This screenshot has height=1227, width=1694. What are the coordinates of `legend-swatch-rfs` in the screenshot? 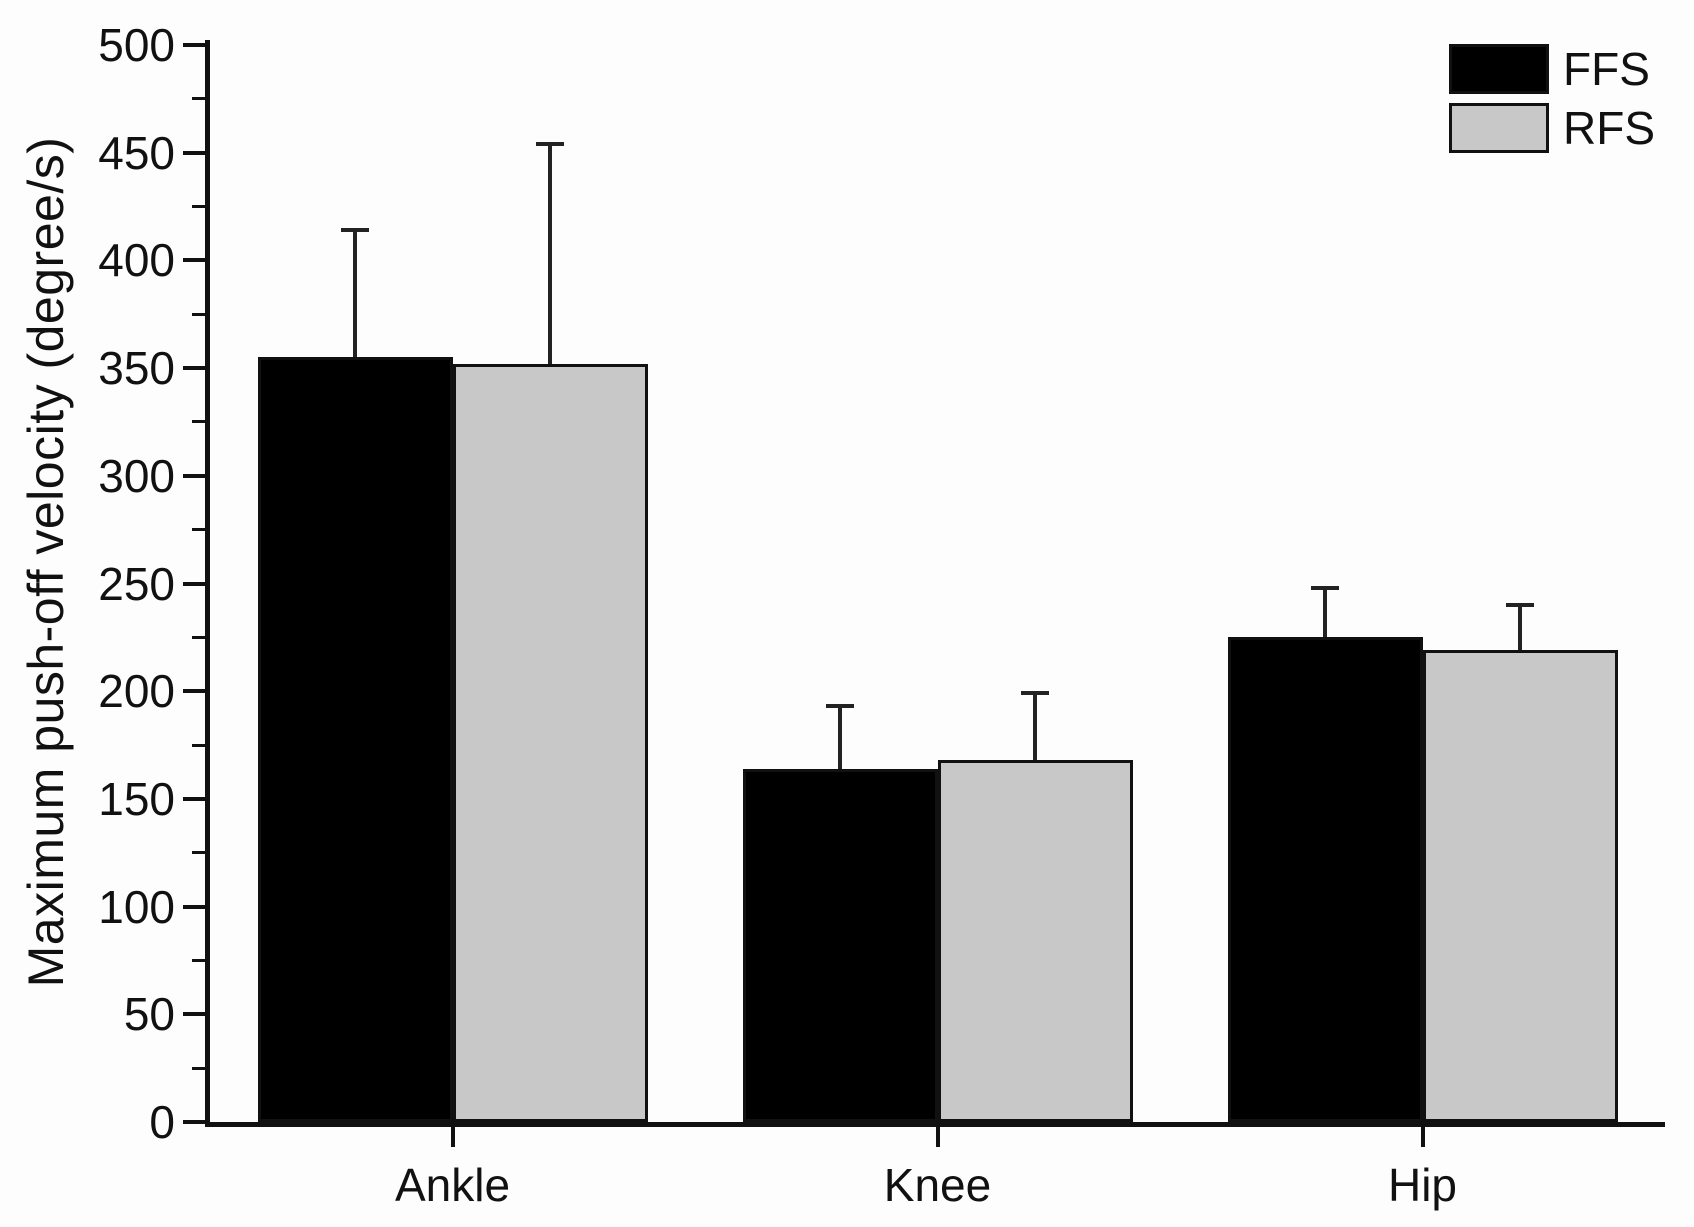 It's located at (1499, 128).